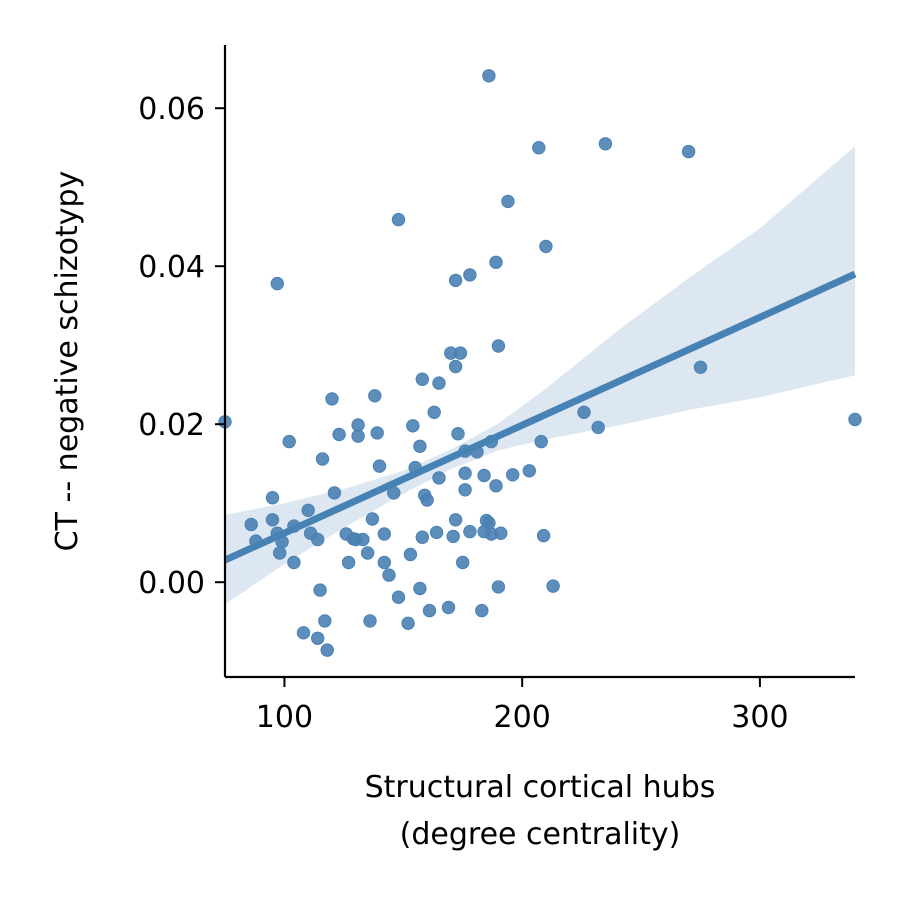 Image resolution: width=900 pixels, height=900 pixels. Describe the element at coordinates (171, 583) in the screenshot. I see `y-tick-label: 0.00` at that location.